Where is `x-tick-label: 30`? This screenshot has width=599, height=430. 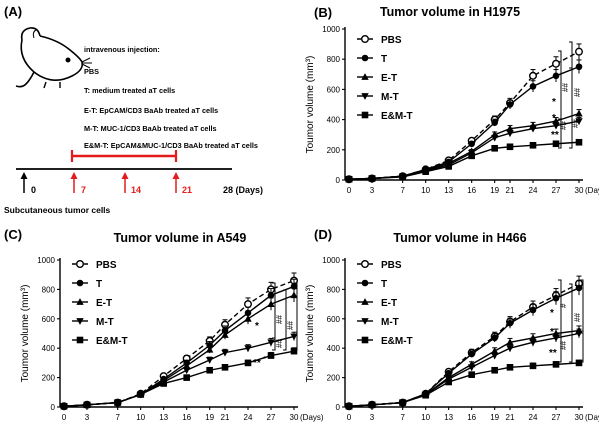 x-tick-label: 30 is located at coordinates (294, 417).